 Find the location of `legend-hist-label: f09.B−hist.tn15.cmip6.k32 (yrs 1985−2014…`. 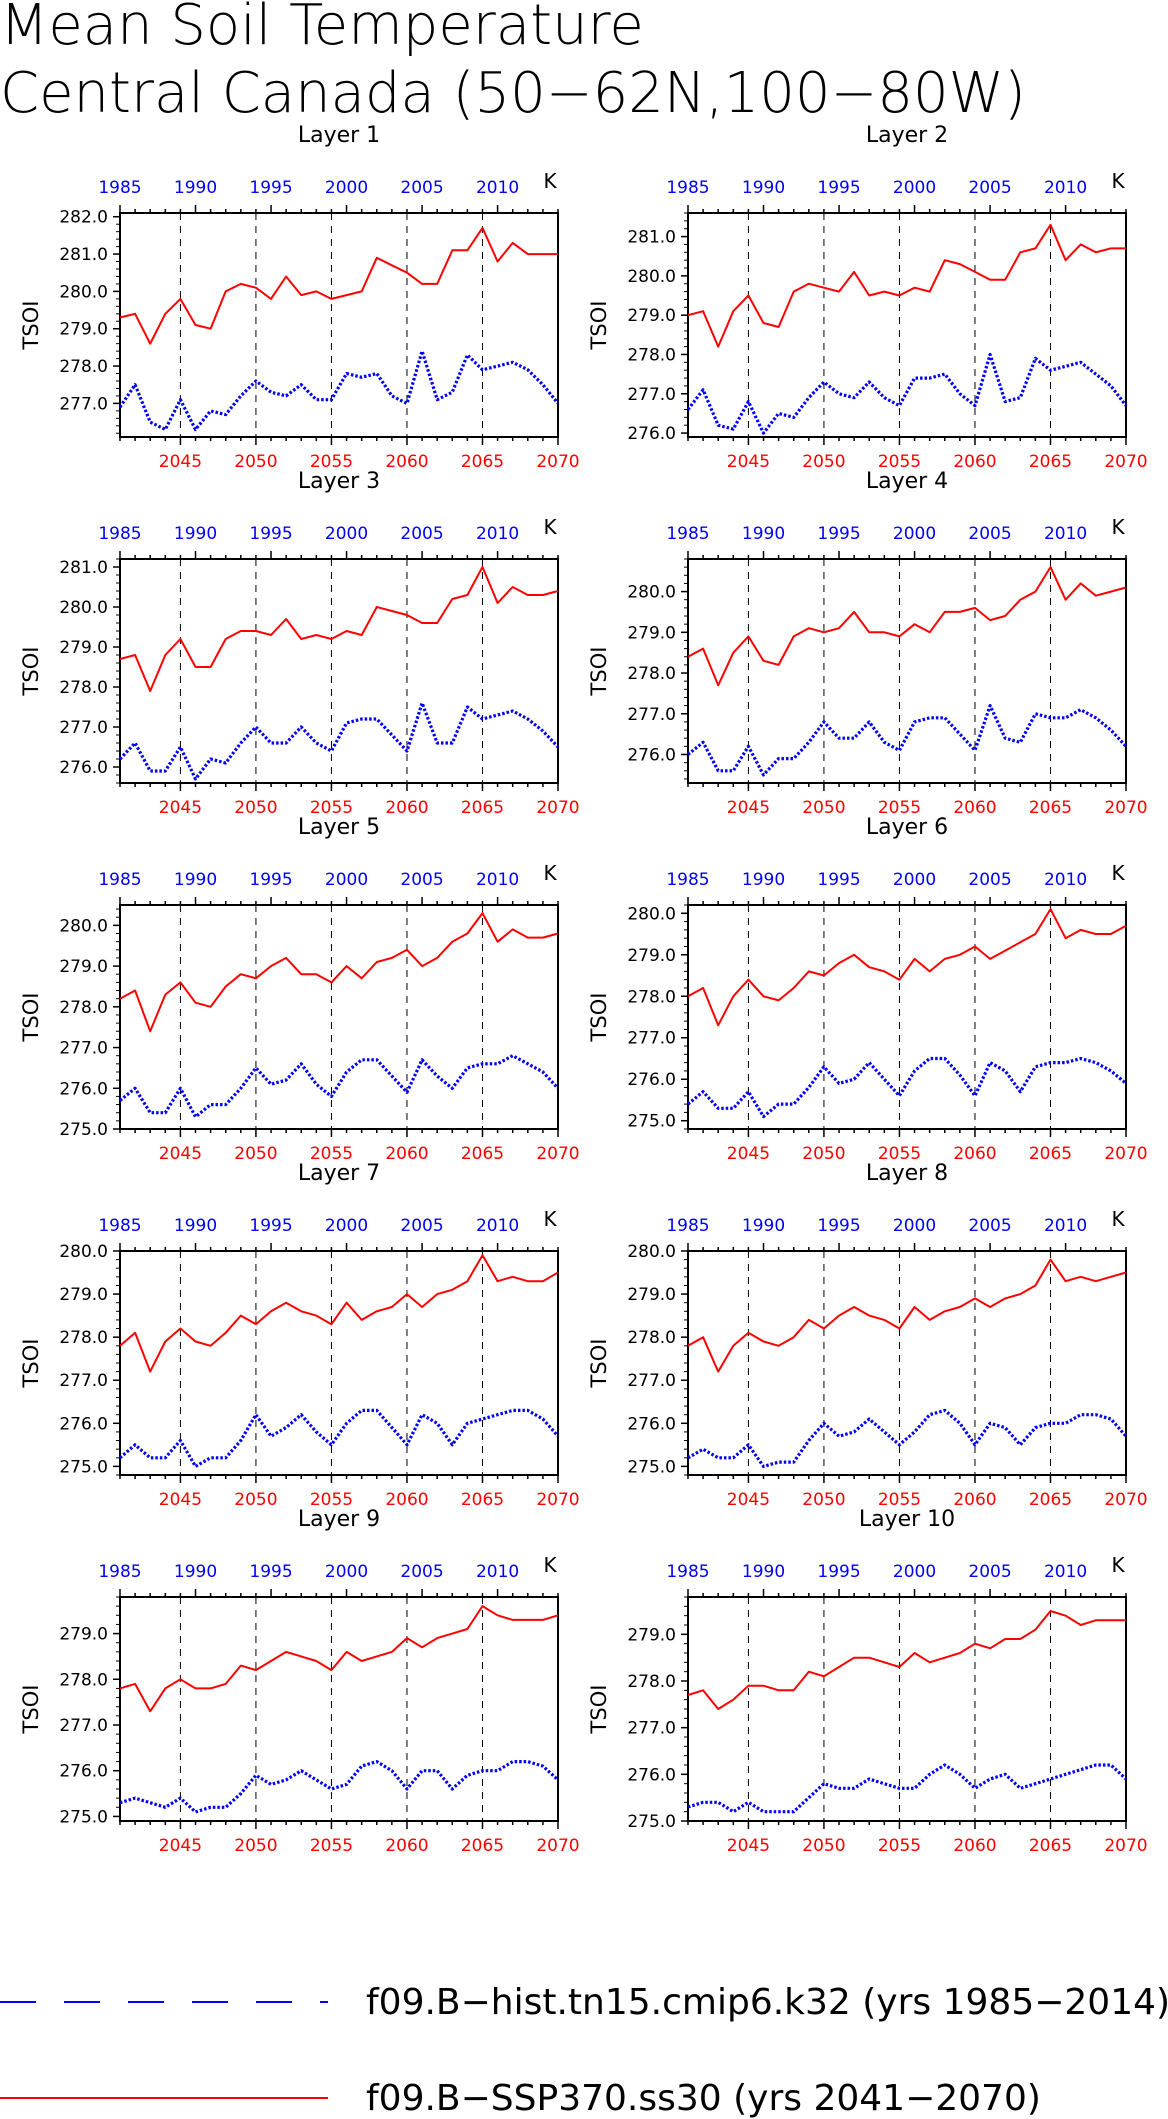

legend-hist-label: f09.B−hist.tn15.cmip6.k32 (yrs 1985−2014… is located at coordinates (767, 2002).